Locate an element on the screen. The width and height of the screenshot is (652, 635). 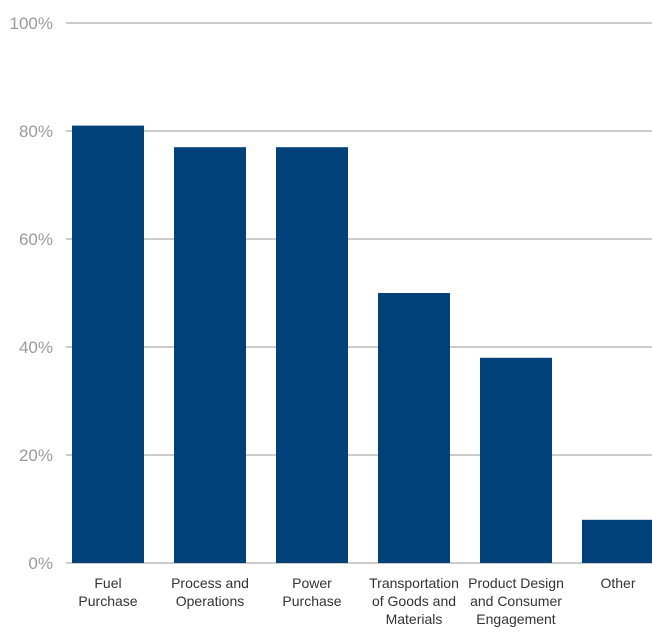
x-tick-label: Other is located at coordinates (617, 583).